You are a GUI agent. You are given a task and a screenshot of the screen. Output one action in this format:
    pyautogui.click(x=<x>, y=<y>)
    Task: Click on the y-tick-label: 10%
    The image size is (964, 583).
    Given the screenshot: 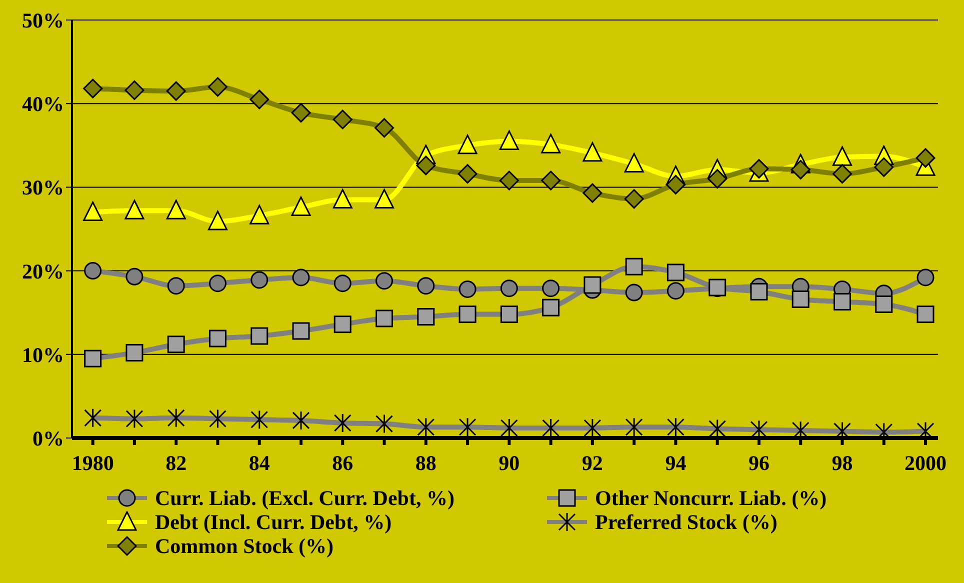 What is the action you would take?
    pyautogui.click(x=43, y=354)
    